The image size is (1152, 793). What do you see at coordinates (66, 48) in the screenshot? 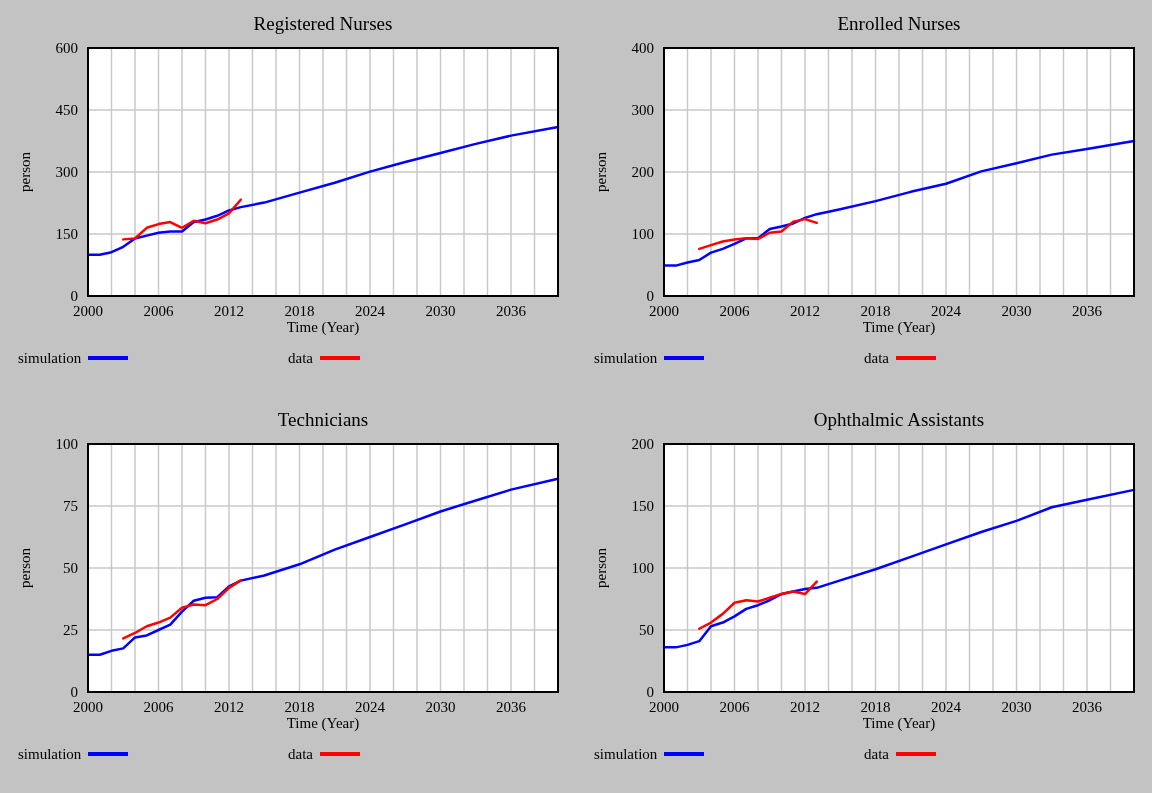
I see `y-tick-label: 600` at bounding box center [66, 48].